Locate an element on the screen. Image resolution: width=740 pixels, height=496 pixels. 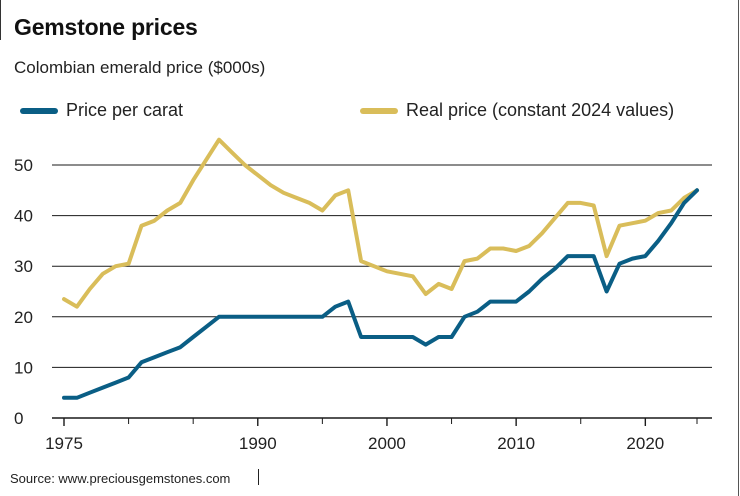
y-tick-label: 20 is located at coordinates (23, 317).